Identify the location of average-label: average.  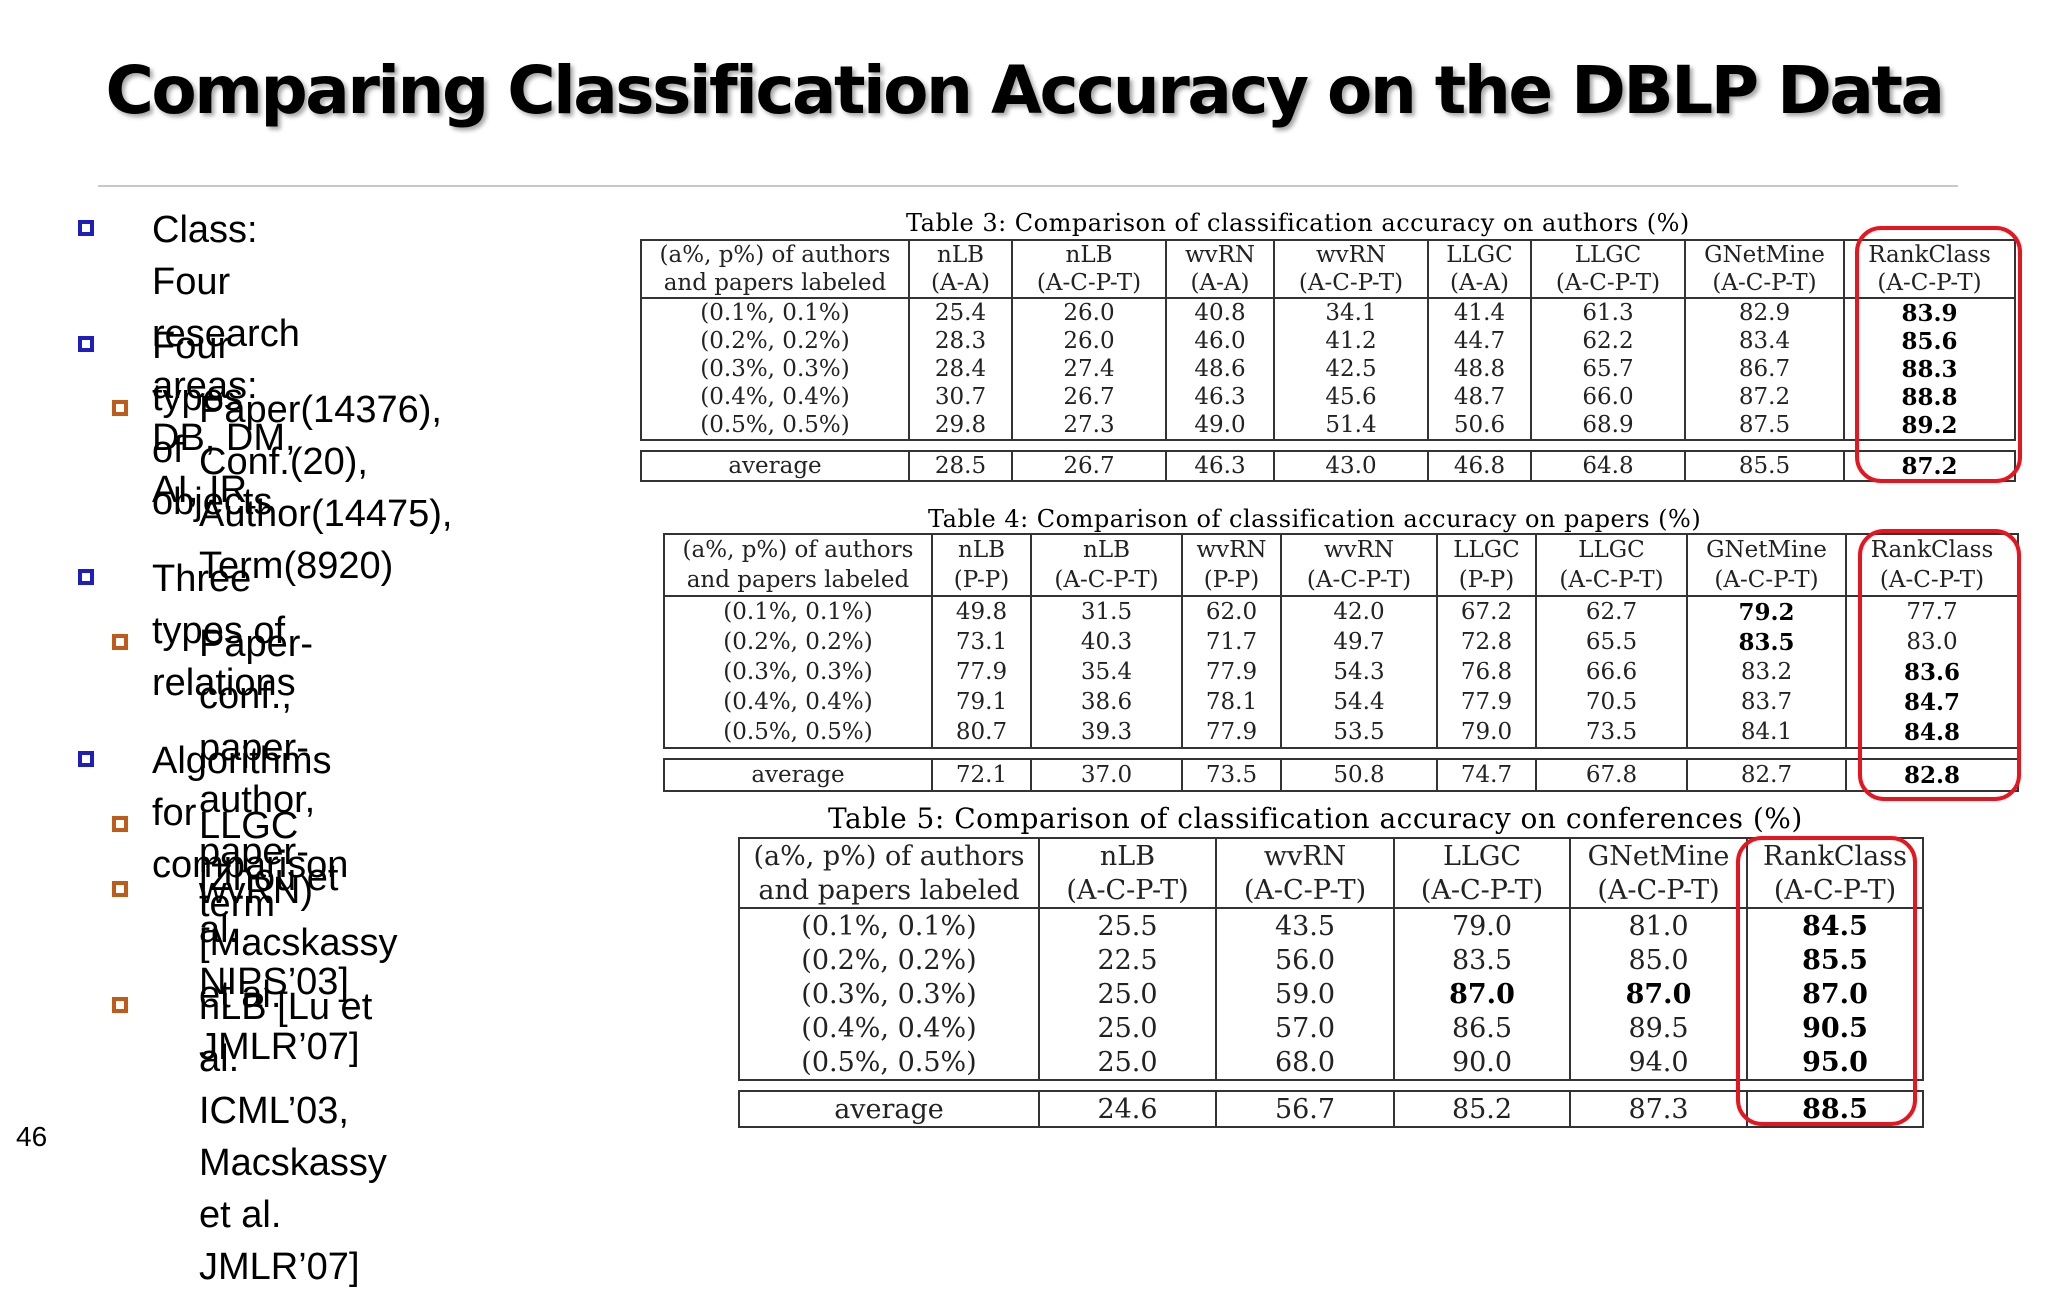
(798, 775).